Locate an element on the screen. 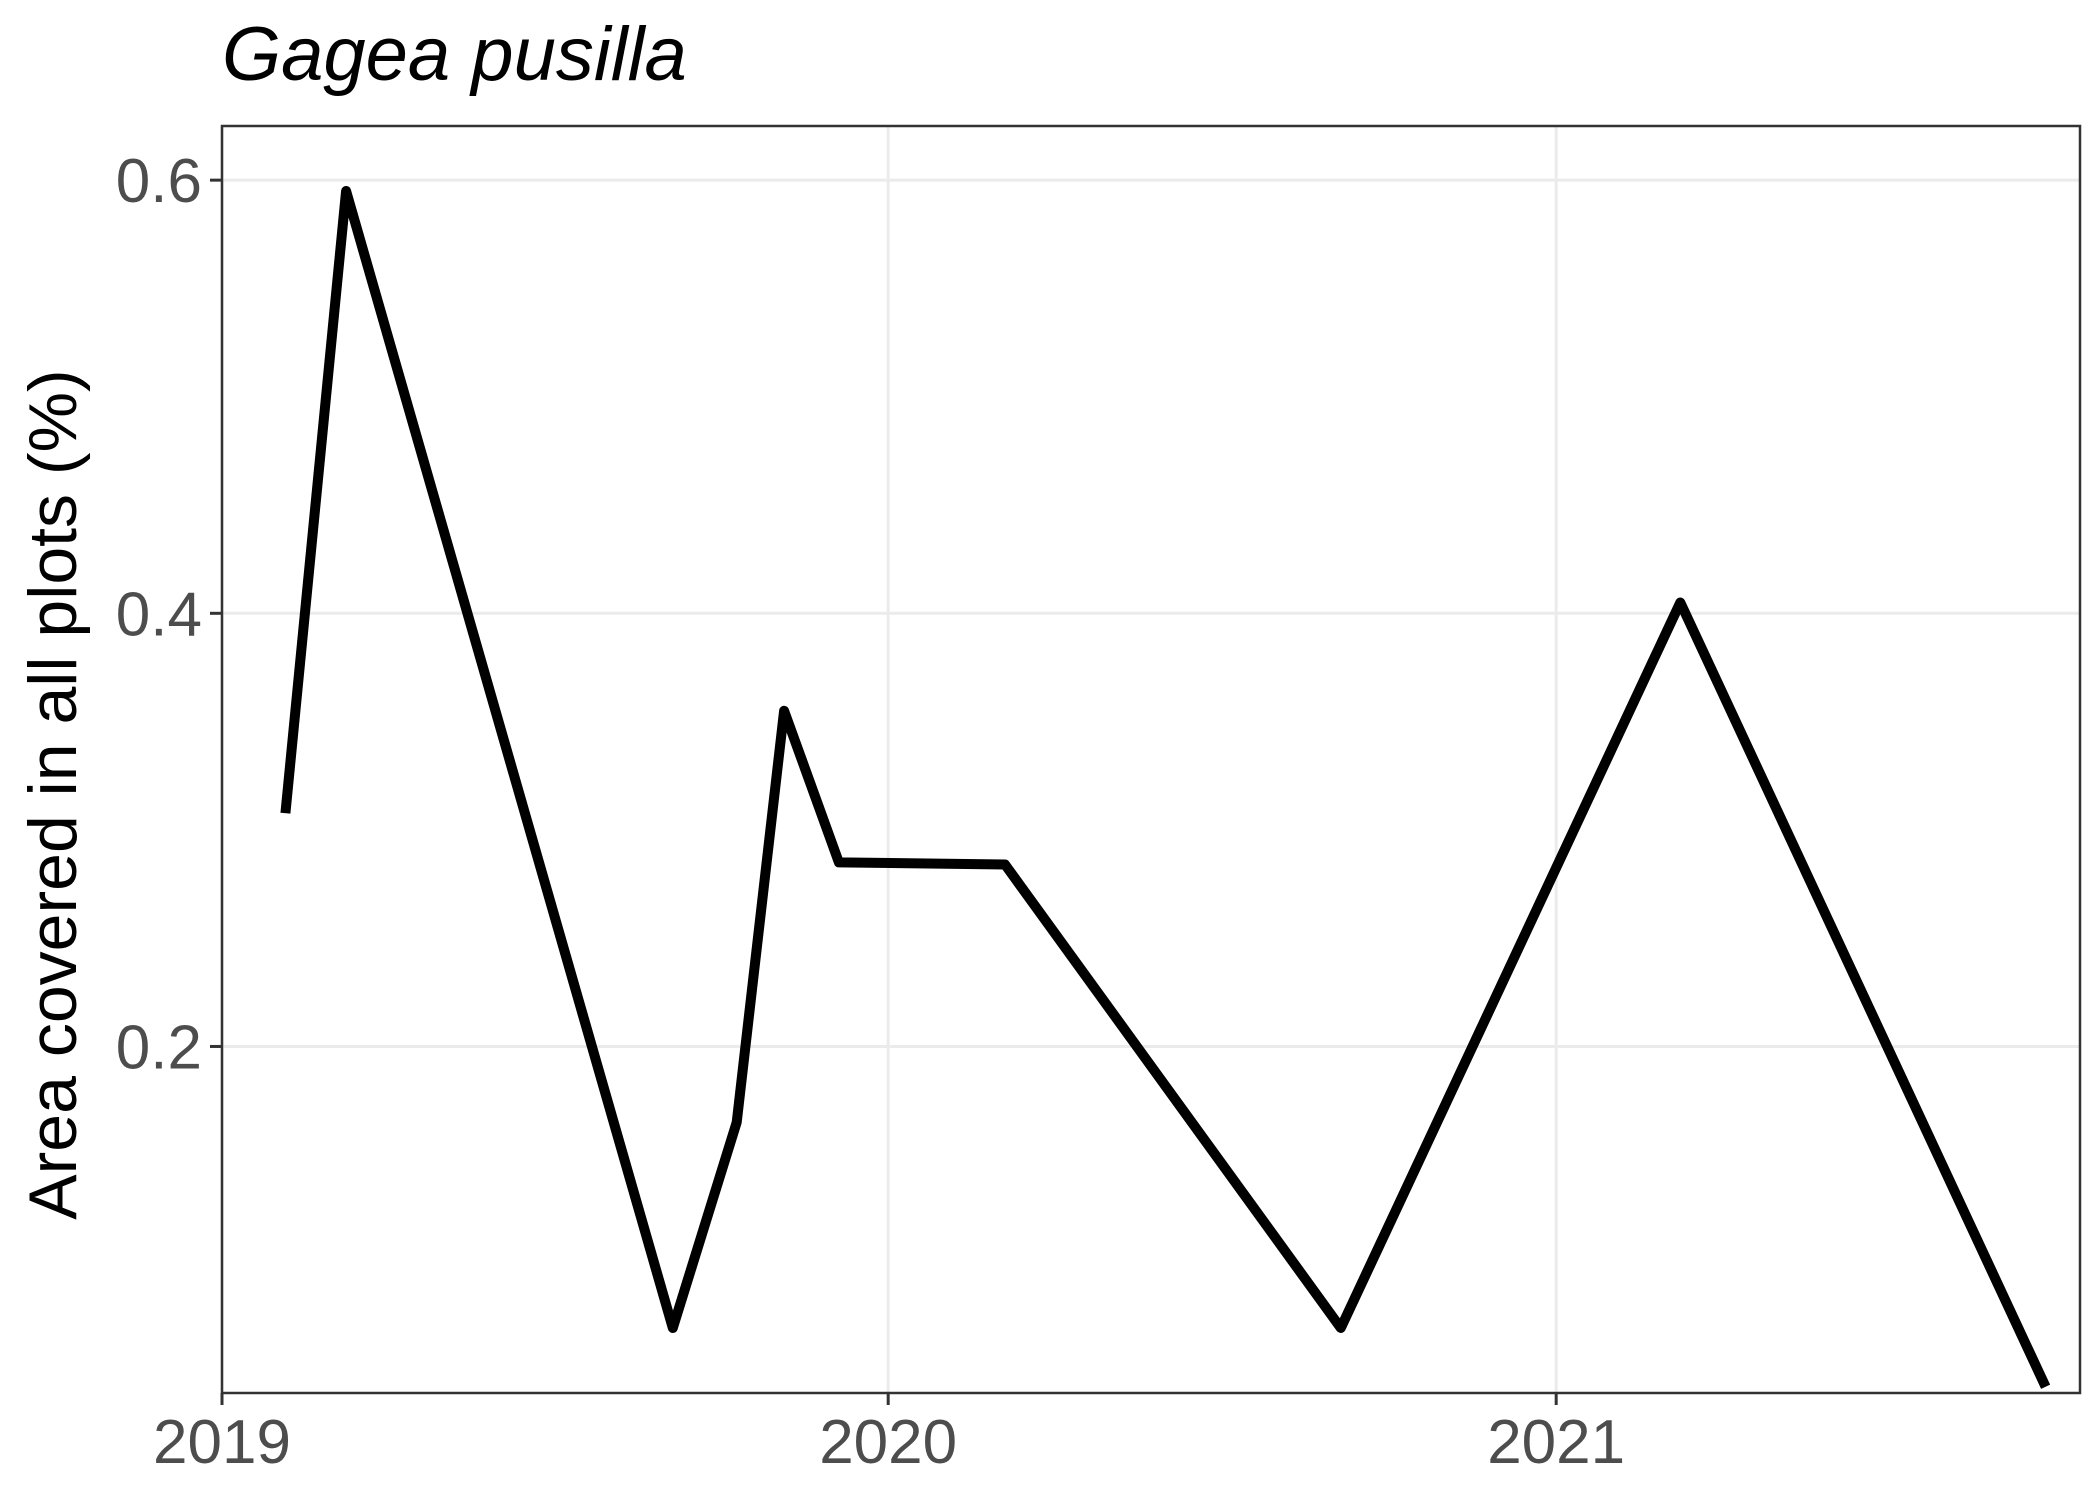 Image resolution: width=2100 pixels, height=1500 pixels. y-tick-label: 0.6 is located at coordinates (159, 181).